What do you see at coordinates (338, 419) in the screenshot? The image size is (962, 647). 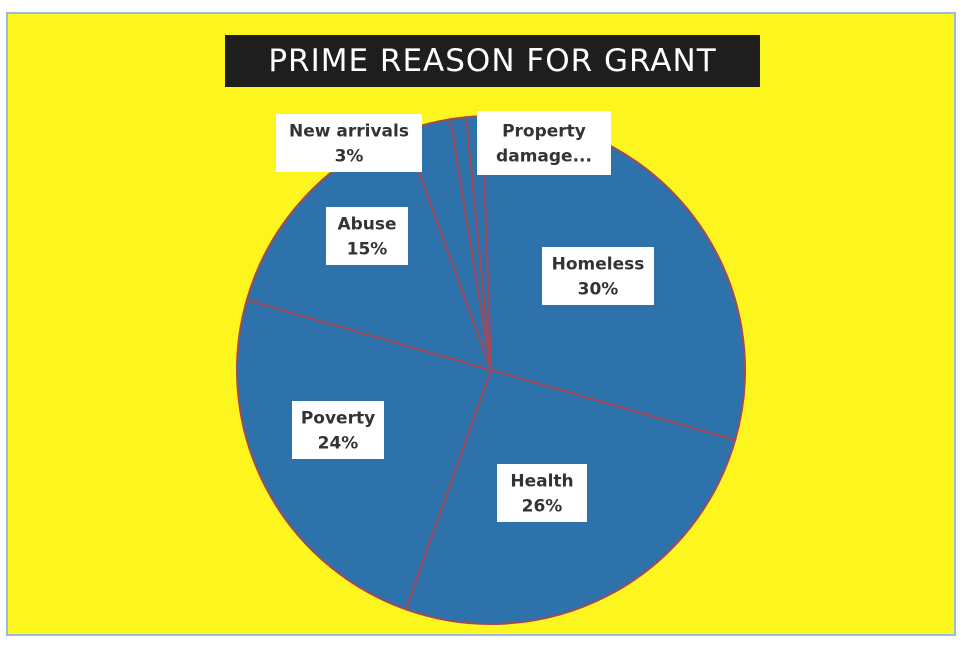 I see `data-label-name: Poverty` at bounding box center [338, 419].